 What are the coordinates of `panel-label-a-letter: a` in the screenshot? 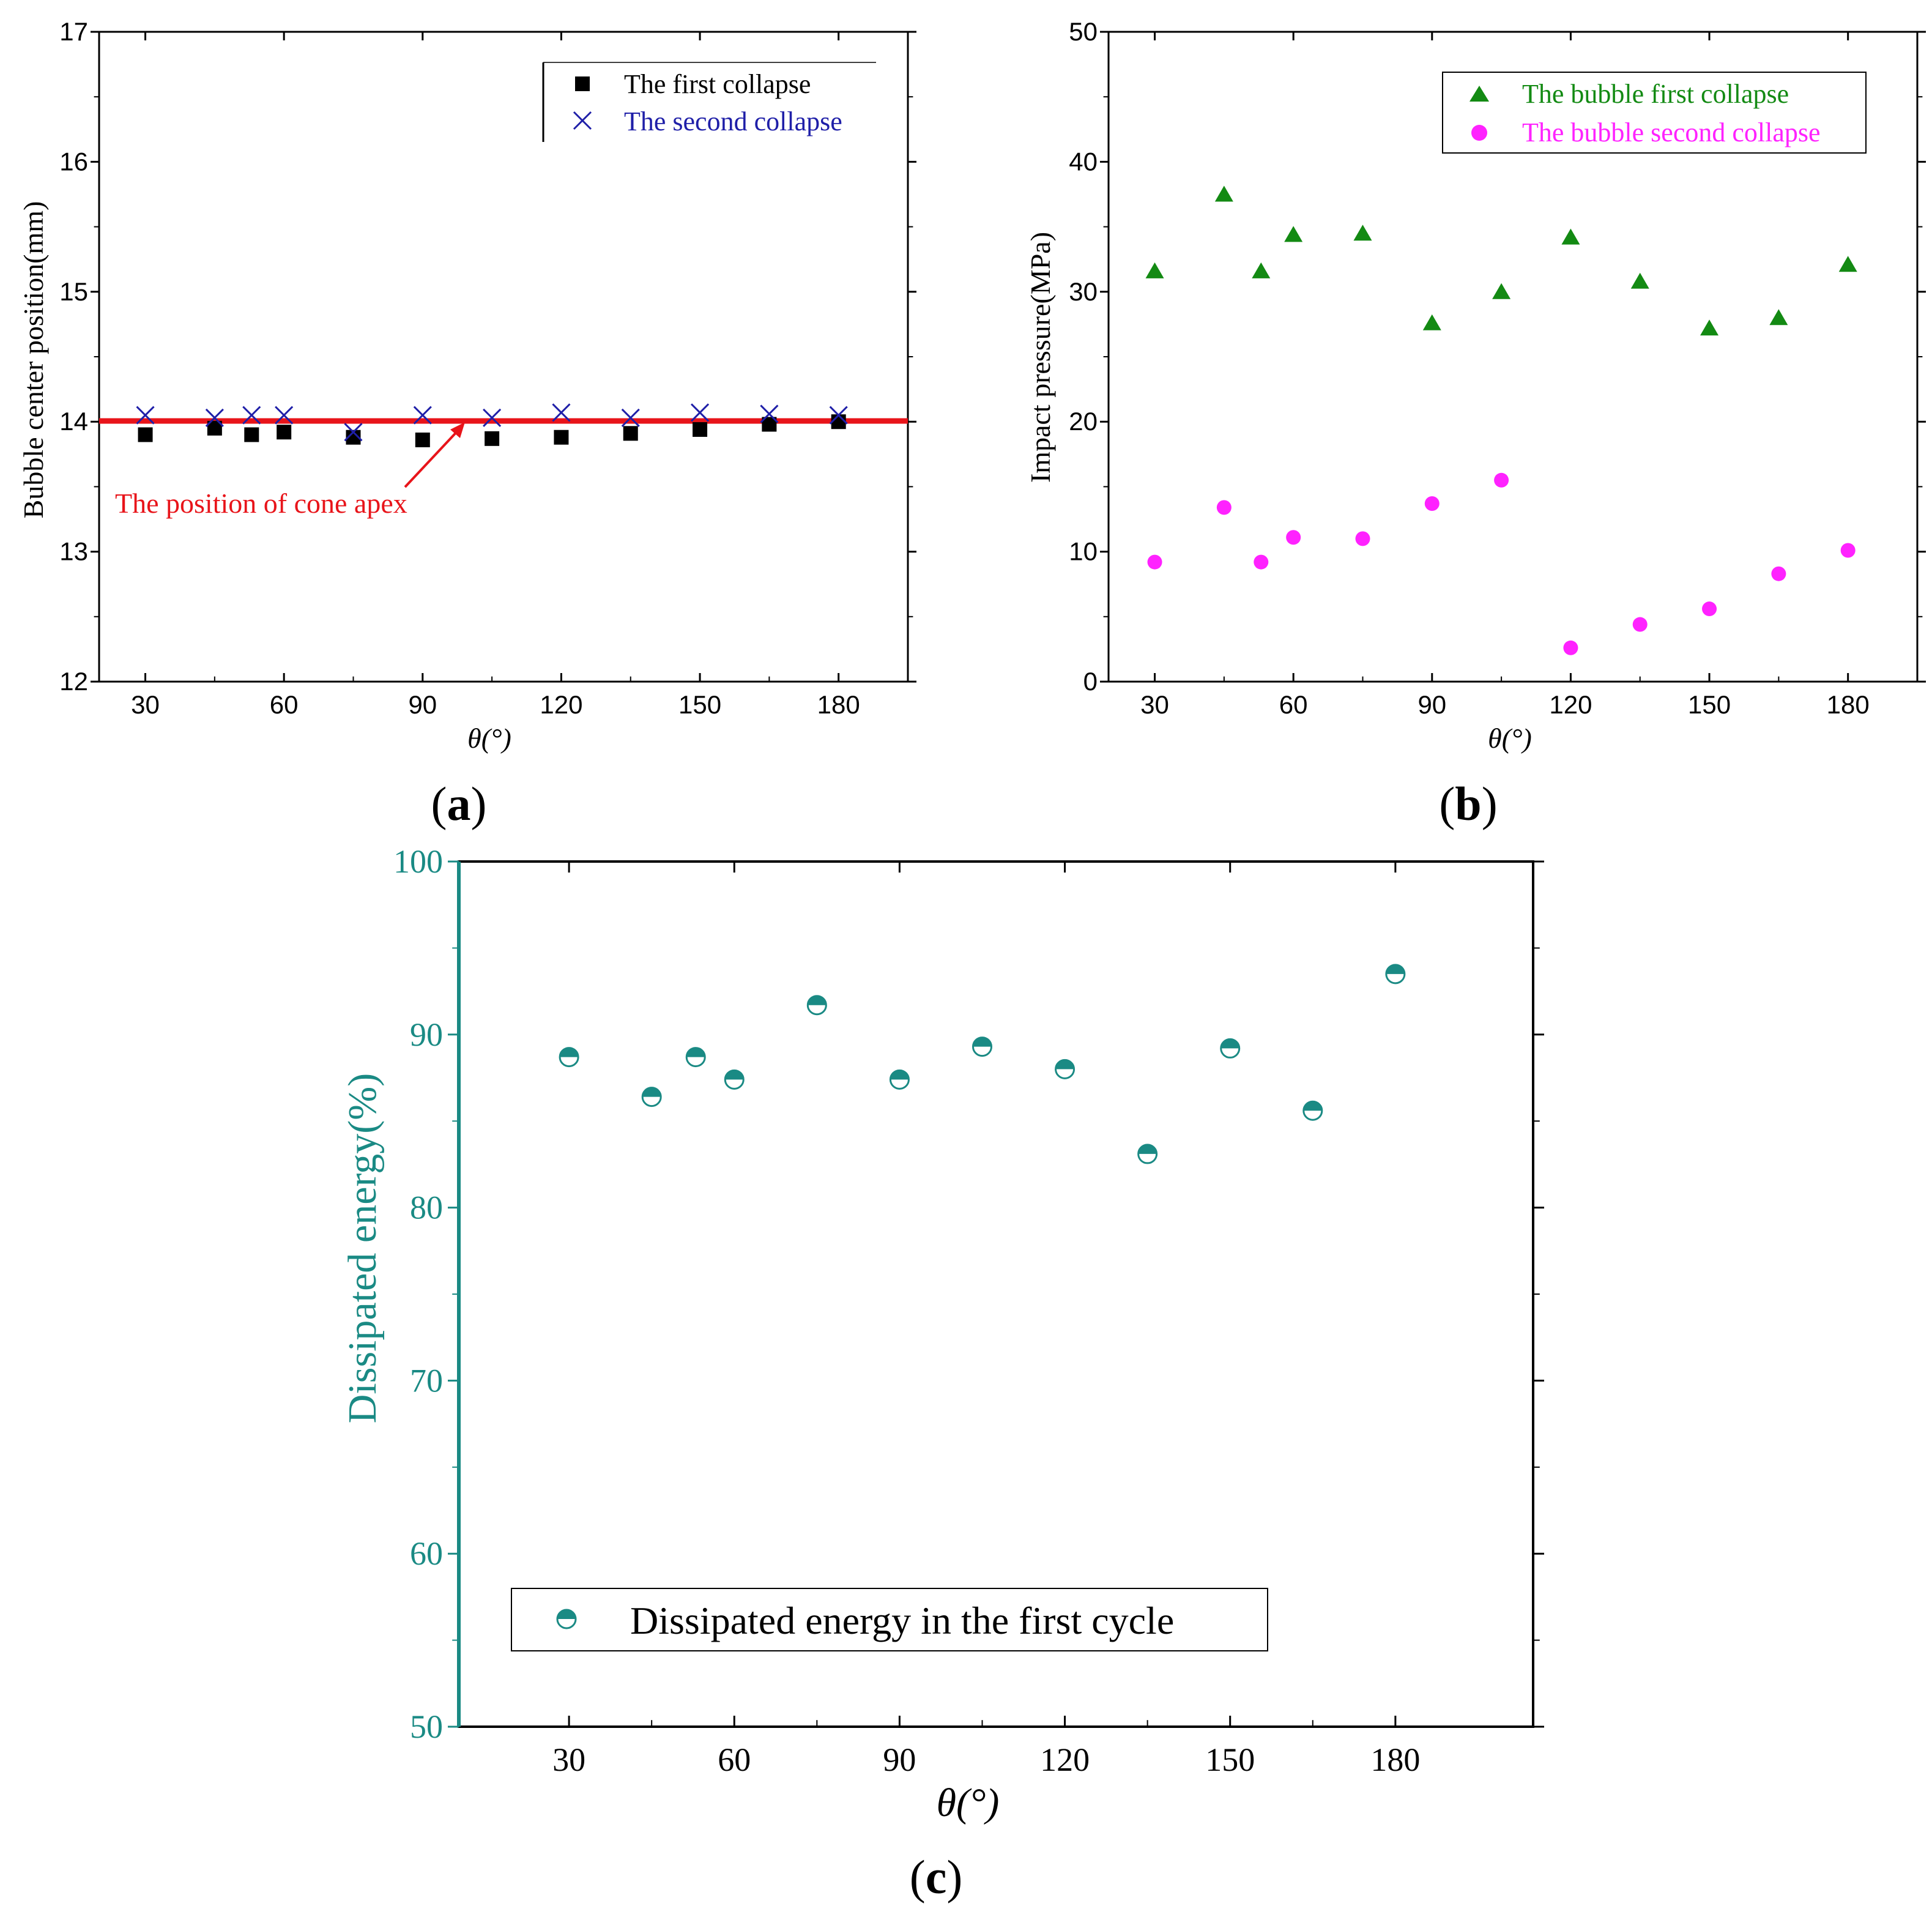 It's located at (459, 803).